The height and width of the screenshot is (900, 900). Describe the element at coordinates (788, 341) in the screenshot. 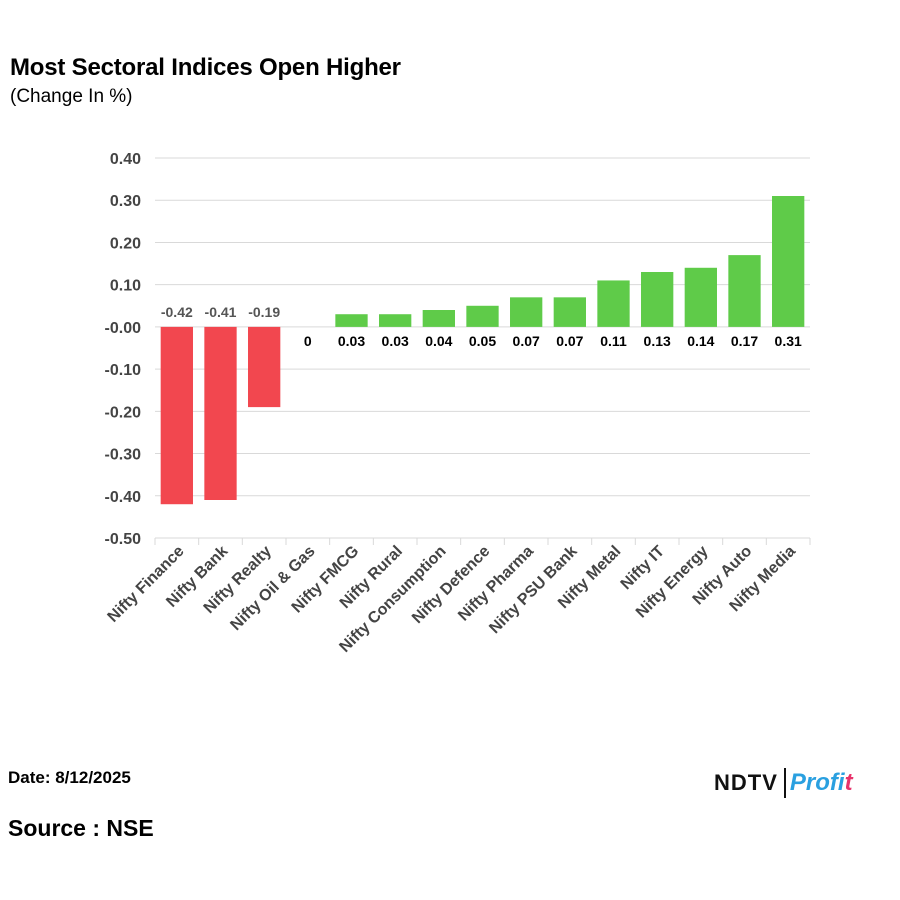

I see `data-label: 0.31` at that location.